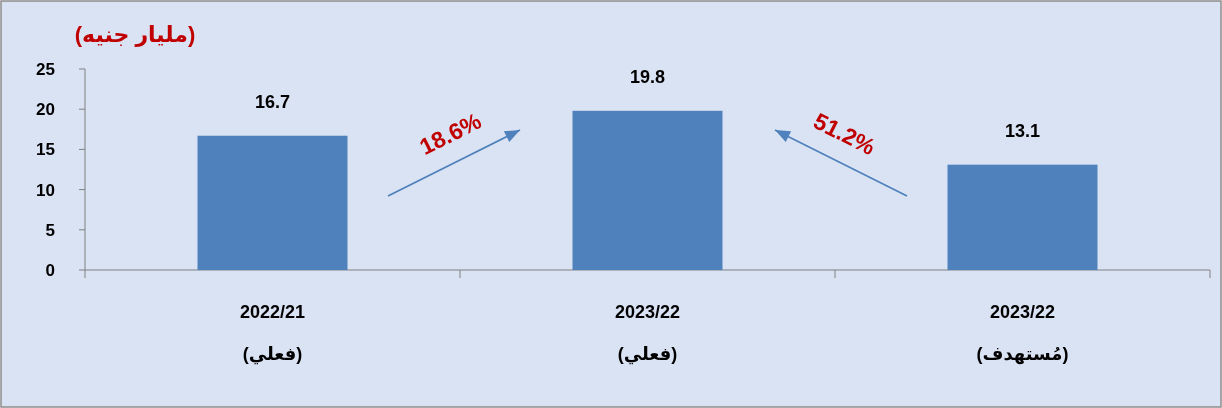  What do you see at coordinates (50, 270) in the screenshot?
I see `y-tick-label: 0` at bounding box center [50, 270].